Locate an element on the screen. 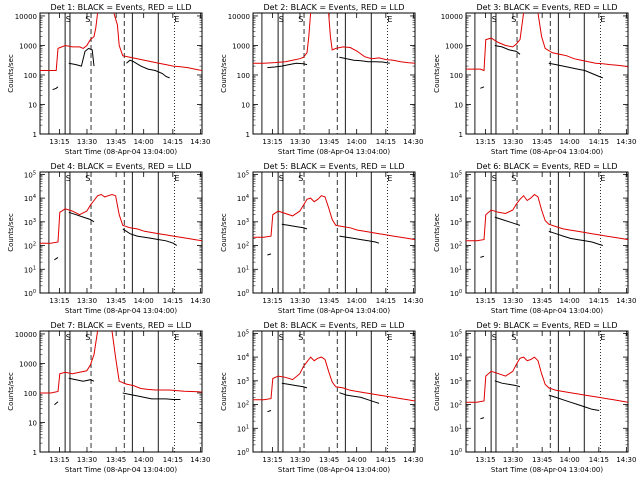 Image resolution: width=640 pixels, height=480 pixels. plot-title: Det 1: BLACK = Events, RED = LLD is located at coordinates (121, 7).